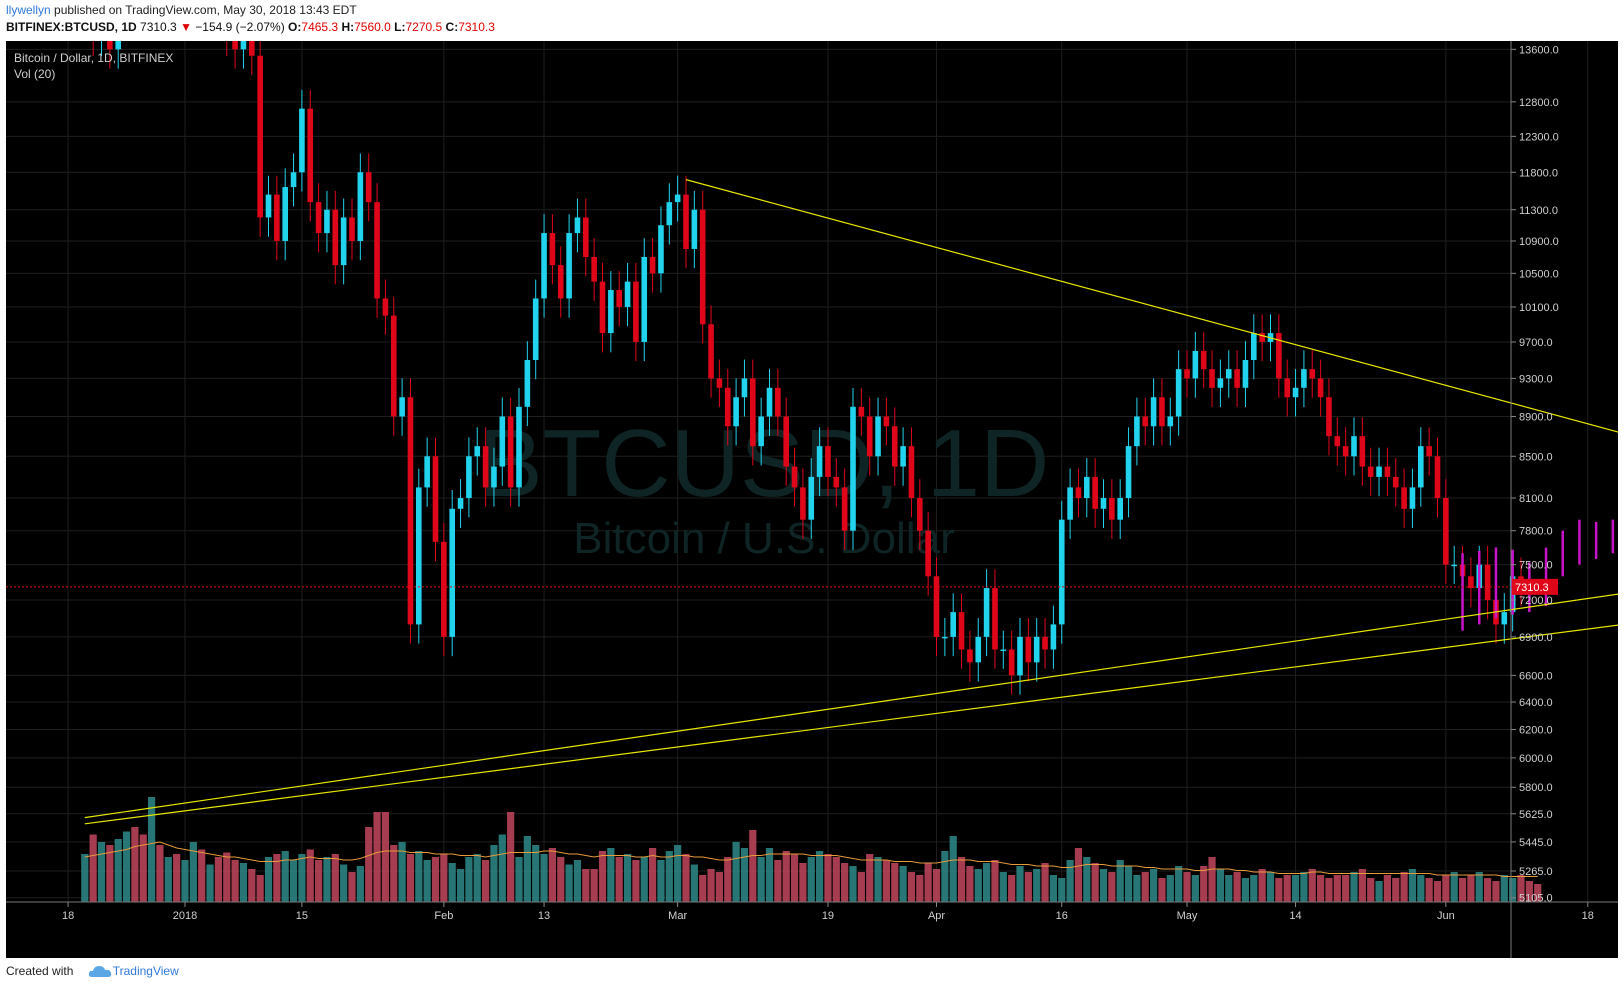 Image resolution: width=1623 pixels, height=994 pixels. I want to click on x-tick-label: Apr, so click(936, 916).